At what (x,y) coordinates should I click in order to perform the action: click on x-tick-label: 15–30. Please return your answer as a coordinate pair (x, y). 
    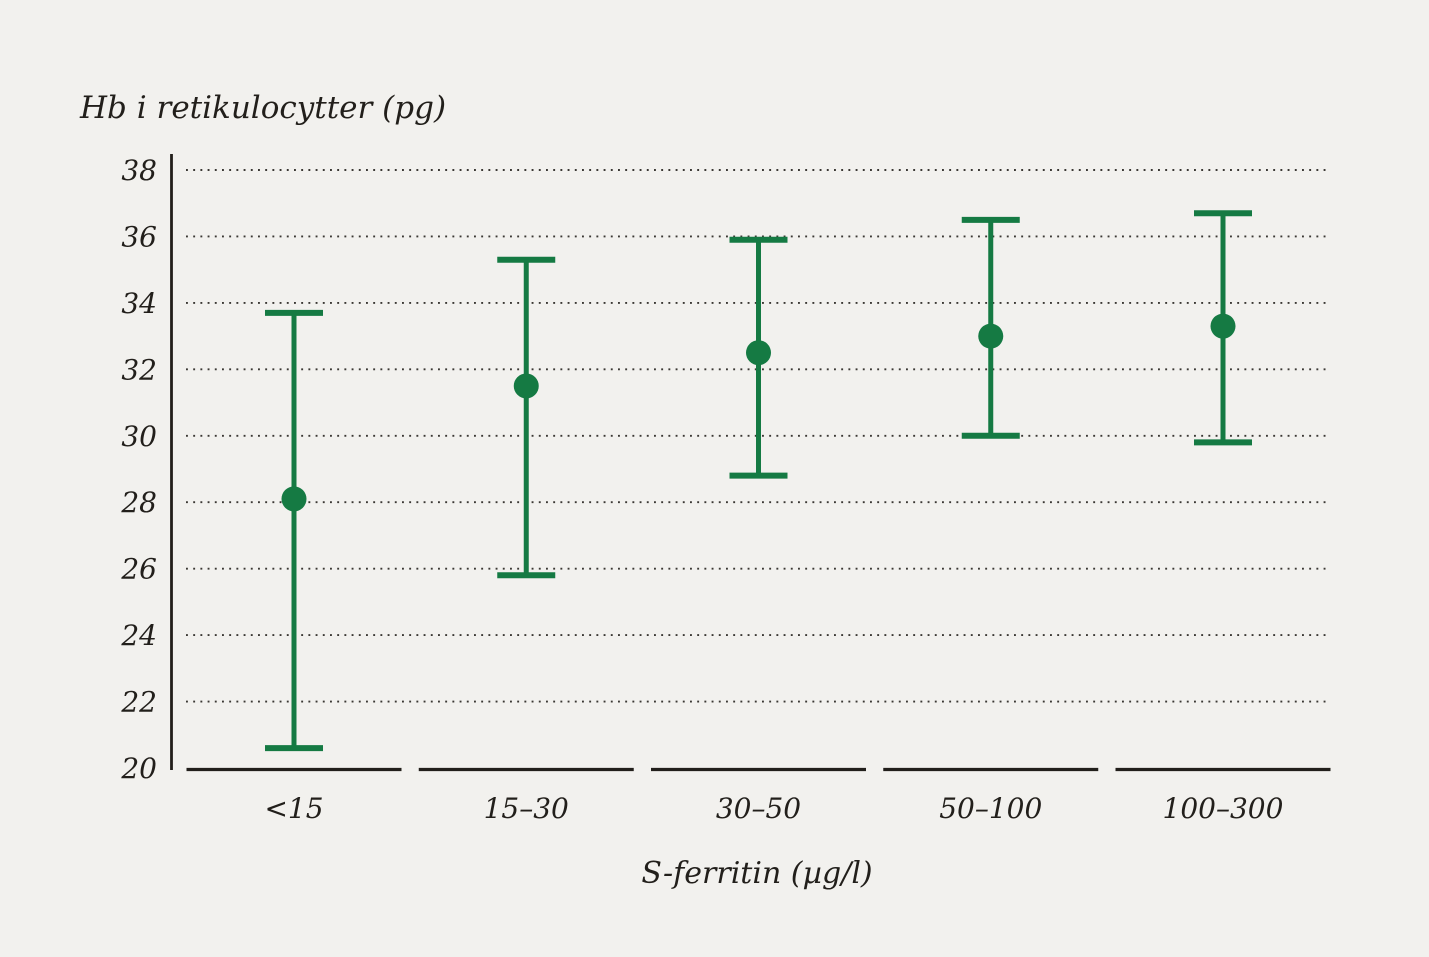
    Looking at the image, I should click on (526, 808).